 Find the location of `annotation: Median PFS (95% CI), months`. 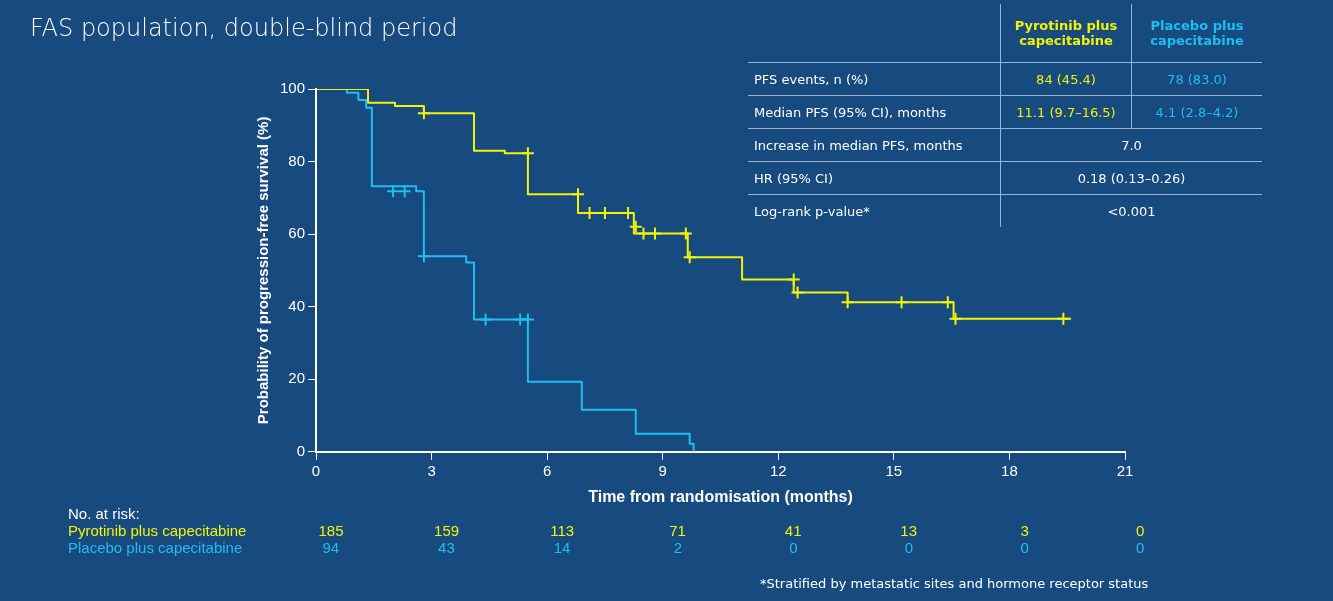

annotation: Median PFS (95% CI), months is located at coordinates (874, 112).